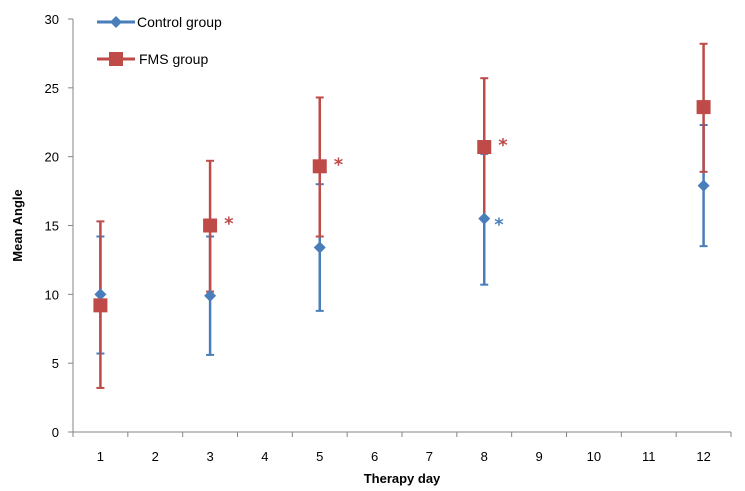 This screenshot has height=491, width=745. Describe the element at coordinates (116, 22) in the screenshot. I see `legend-marker-control` at that location.